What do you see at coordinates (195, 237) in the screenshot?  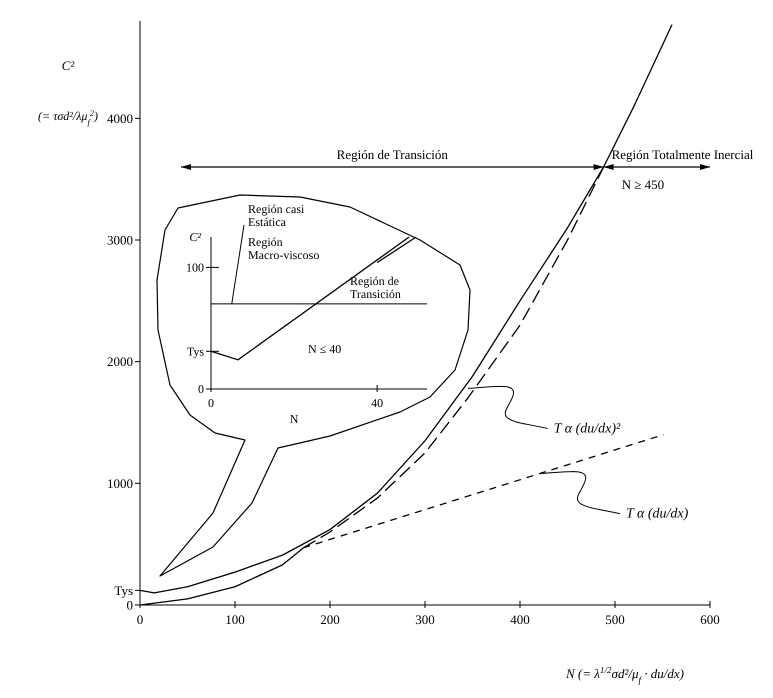 I see `y-axis-title: C²` at bounding box center [195, 237].